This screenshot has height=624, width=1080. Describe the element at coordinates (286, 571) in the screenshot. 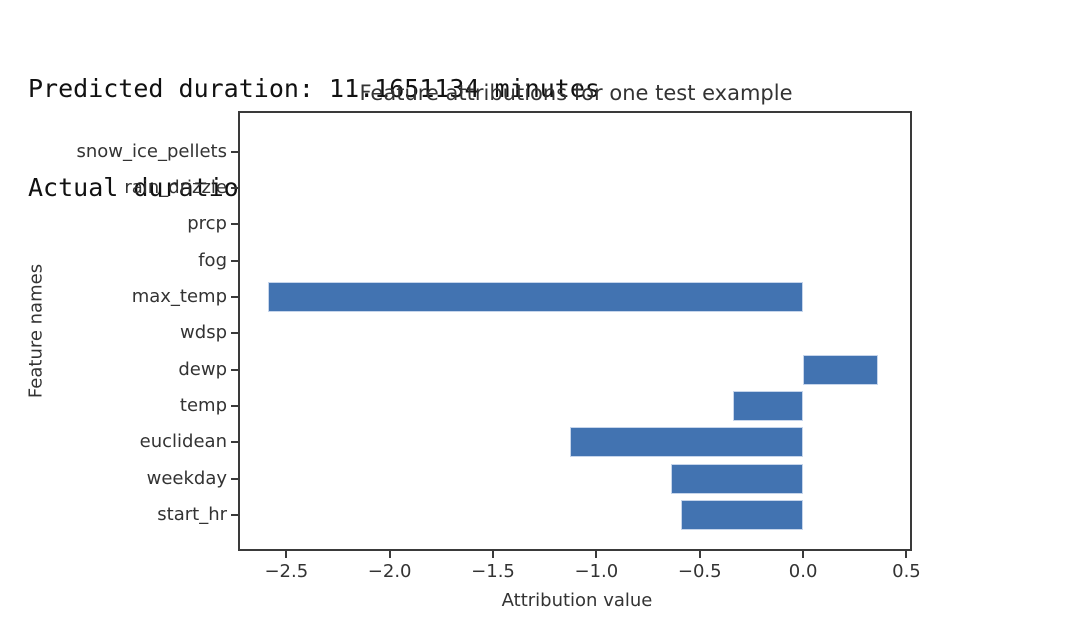

I see `xtick-label-−2.5: −2.5` at that location.